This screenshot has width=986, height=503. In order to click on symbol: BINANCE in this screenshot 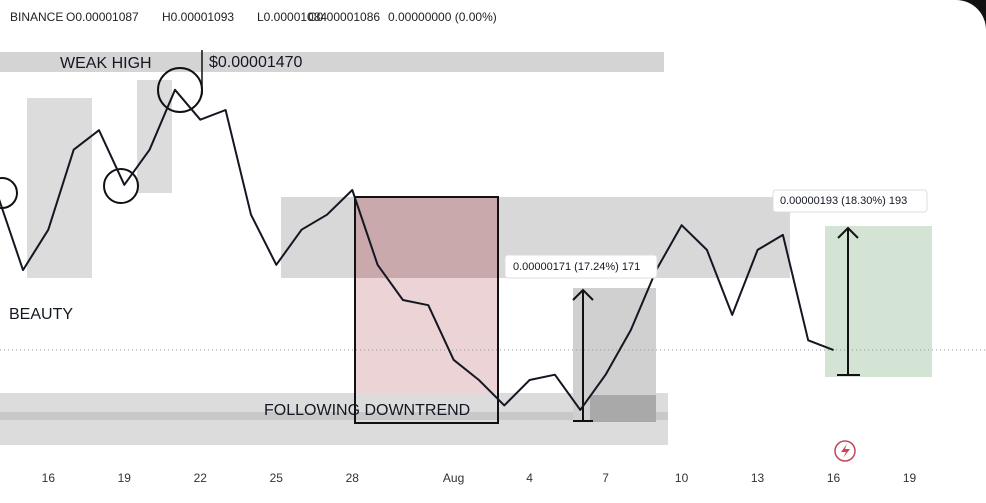, I will do `click(36, 17)`.